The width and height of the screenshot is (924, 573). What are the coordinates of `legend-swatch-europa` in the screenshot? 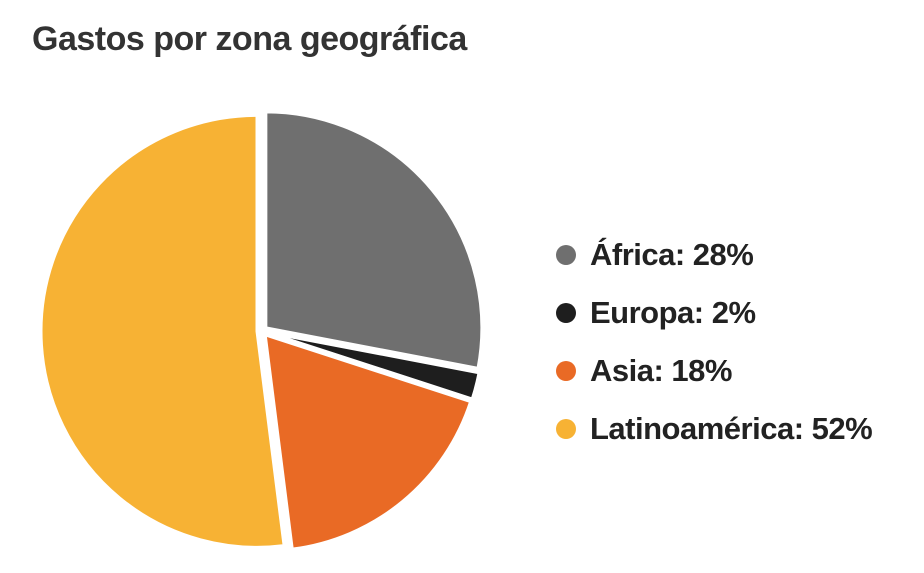 It's located at (566, 313).